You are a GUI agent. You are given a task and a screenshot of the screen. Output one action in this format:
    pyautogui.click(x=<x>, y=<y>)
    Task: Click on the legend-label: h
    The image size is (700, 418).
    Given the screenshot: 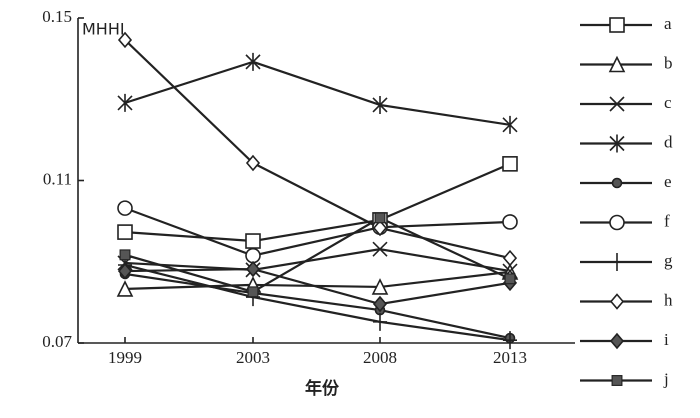 What is the action you would take?
    pyautogui.click(x=668, y=299)
    